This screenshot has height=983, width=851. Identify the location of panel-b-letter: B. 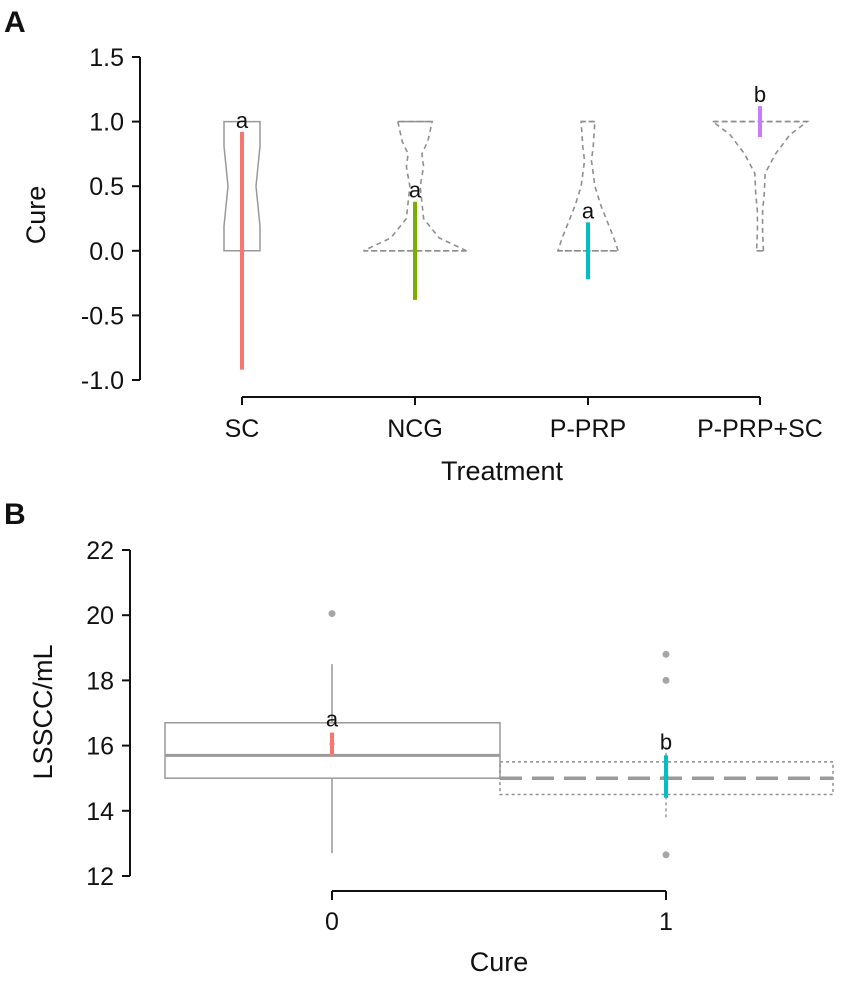
(15, 514).